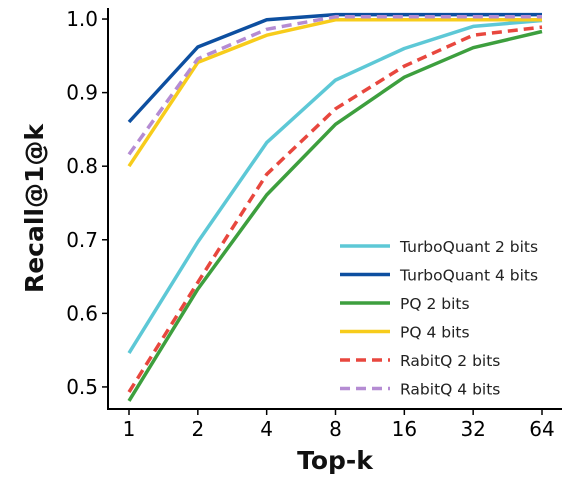 The width and height of the screenshot is (579, 479). Describe the element at coordinates (335, 429) in the screenshot. I see `x-tick-label: 8` at that location.